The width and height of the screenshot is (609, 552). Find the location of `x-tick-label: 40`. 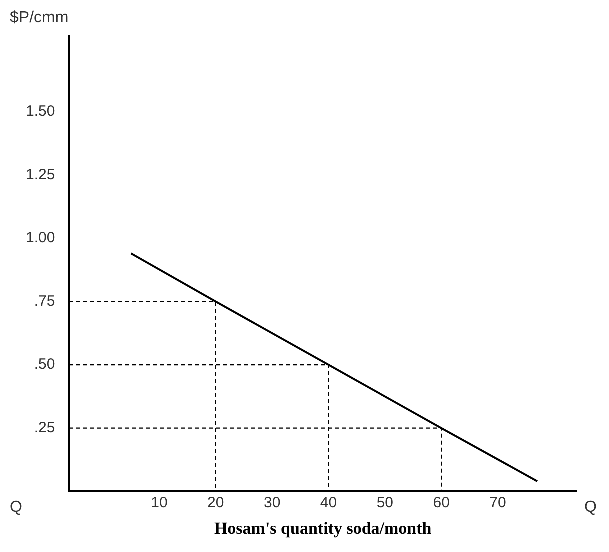

x-tick-label: 40 is located at coordinates (329, 503).